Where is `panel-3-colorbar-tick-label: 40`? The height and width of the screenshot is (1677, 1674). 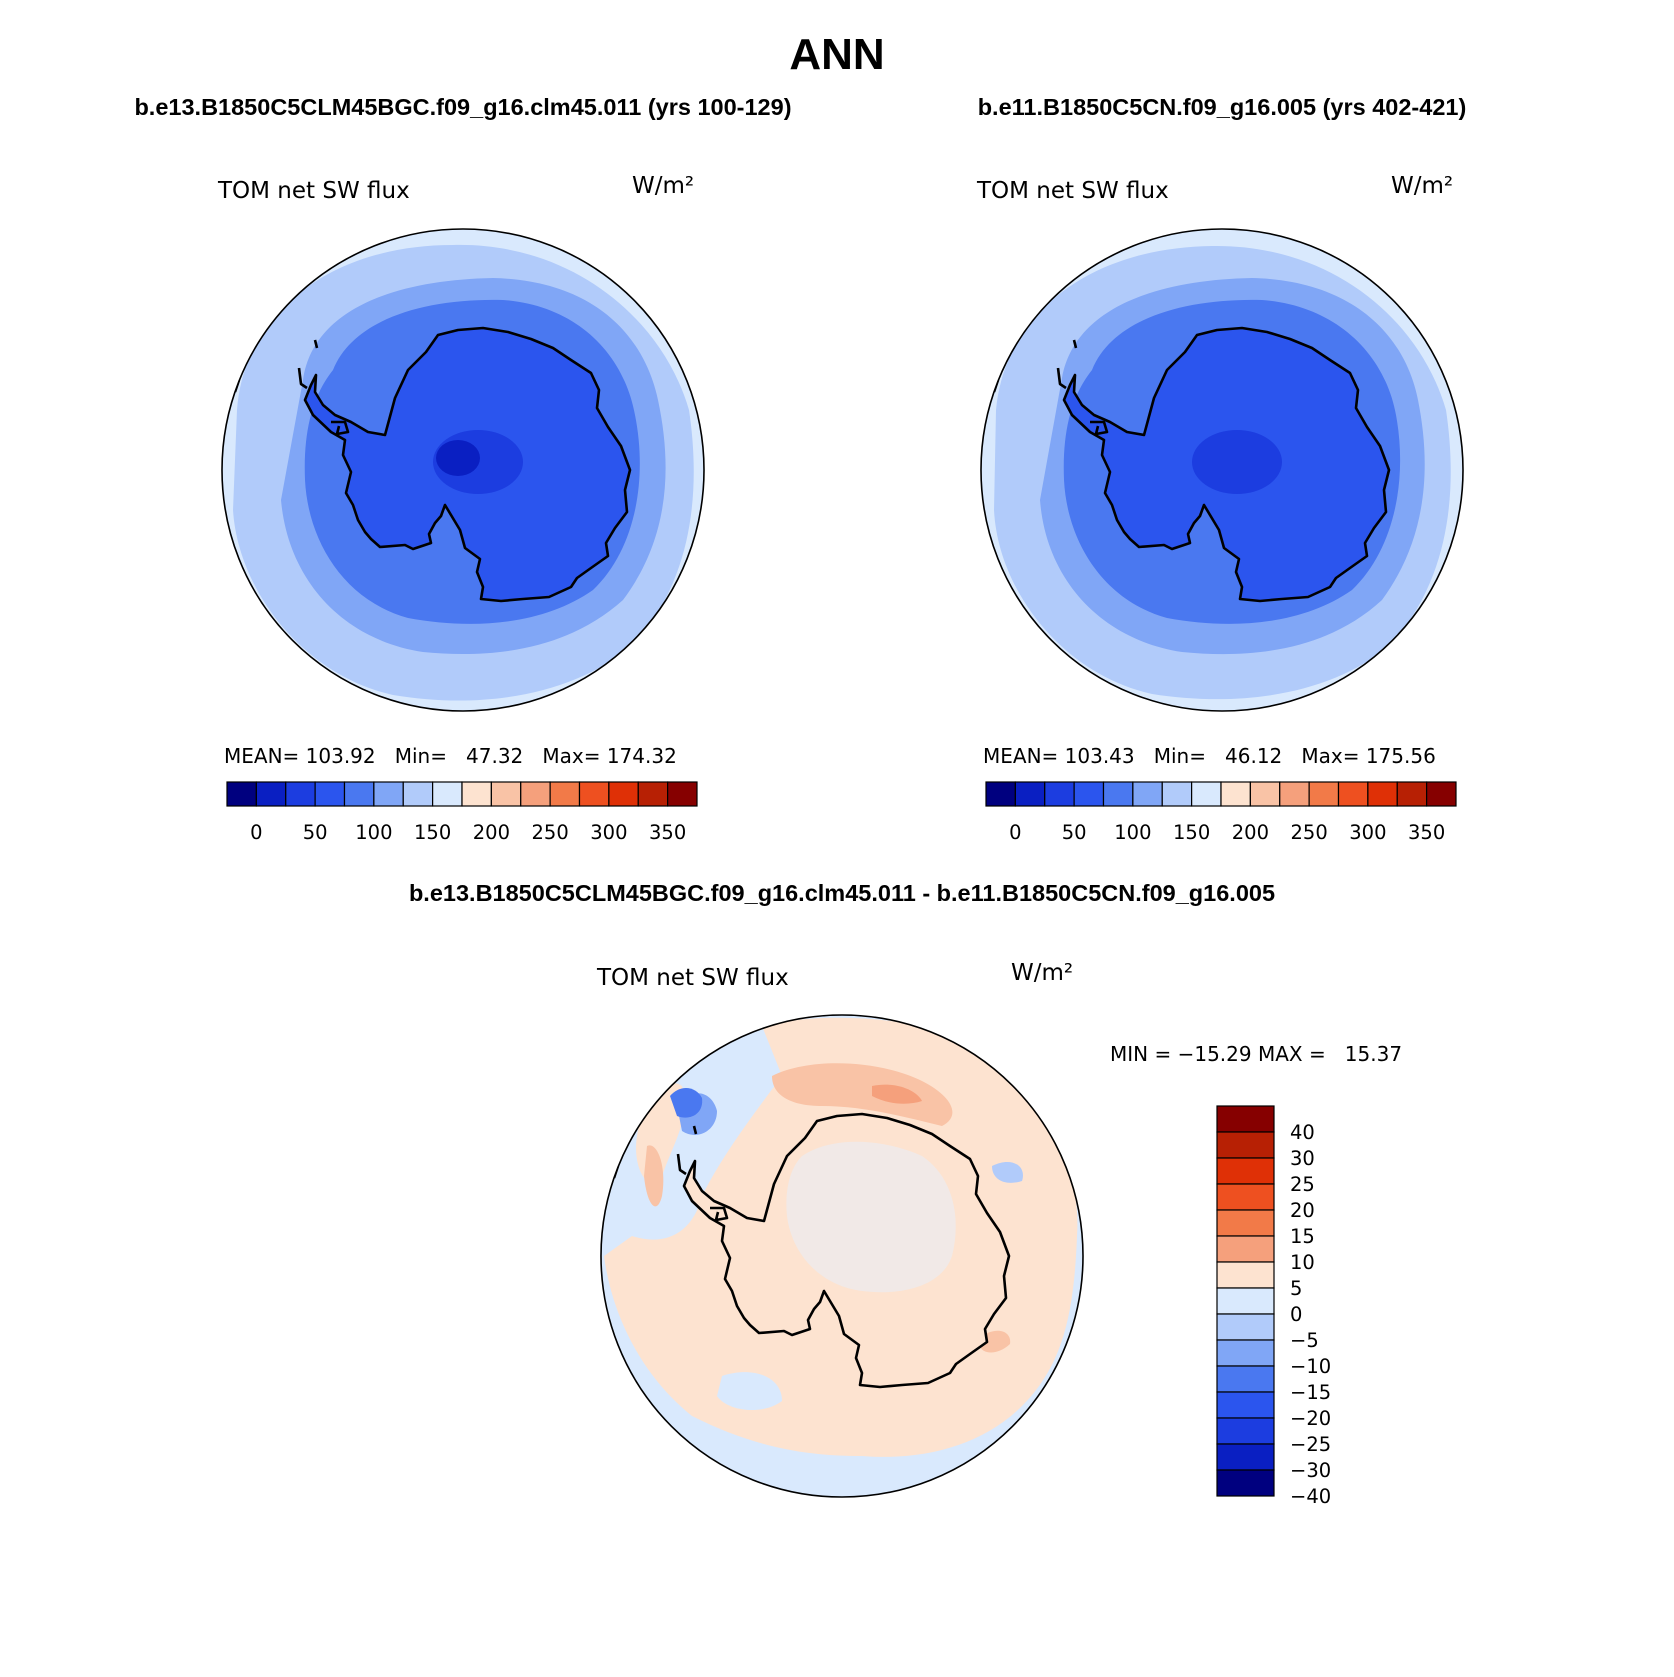
panel-3-colorbar-tick-label: 40 is located at coordinates (1302, 1132).